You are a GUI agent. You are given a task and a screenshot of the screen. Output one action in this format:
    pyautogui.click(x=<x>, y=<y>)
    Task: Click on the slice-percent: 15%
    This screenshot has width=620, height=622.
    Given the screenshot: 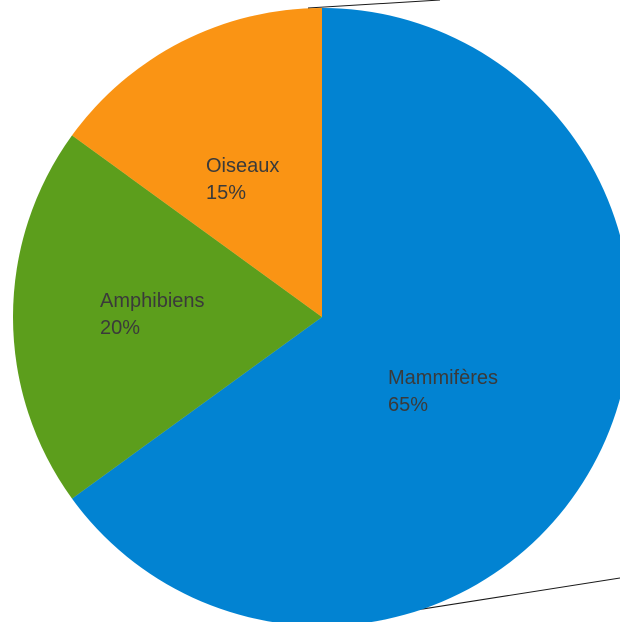 What is the action you would take?
    pyautogui.click(x=226, y=193)
    